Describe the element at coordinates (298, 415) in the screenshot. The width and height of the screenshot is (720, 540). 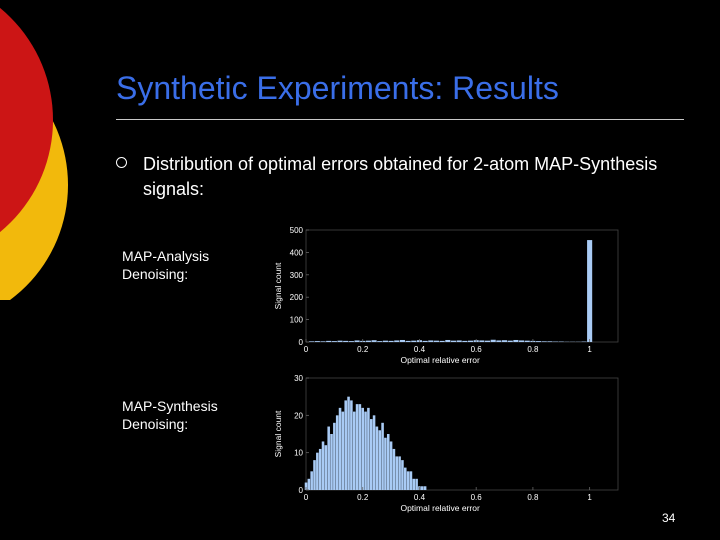
I see `y-tick-label: 20` at that location.